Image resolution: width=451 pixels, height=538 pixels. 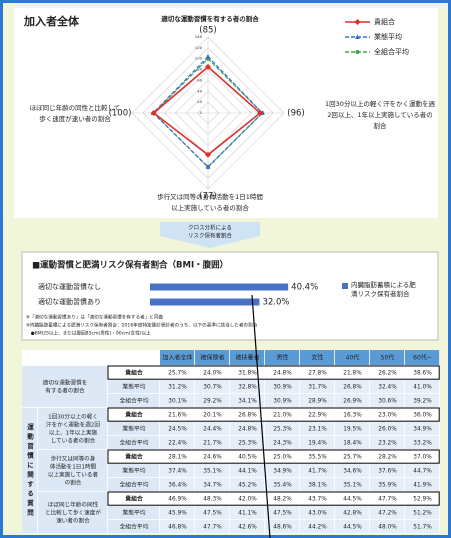 I want to click on cell-value: 38.6%, so click(x=422, y=374).